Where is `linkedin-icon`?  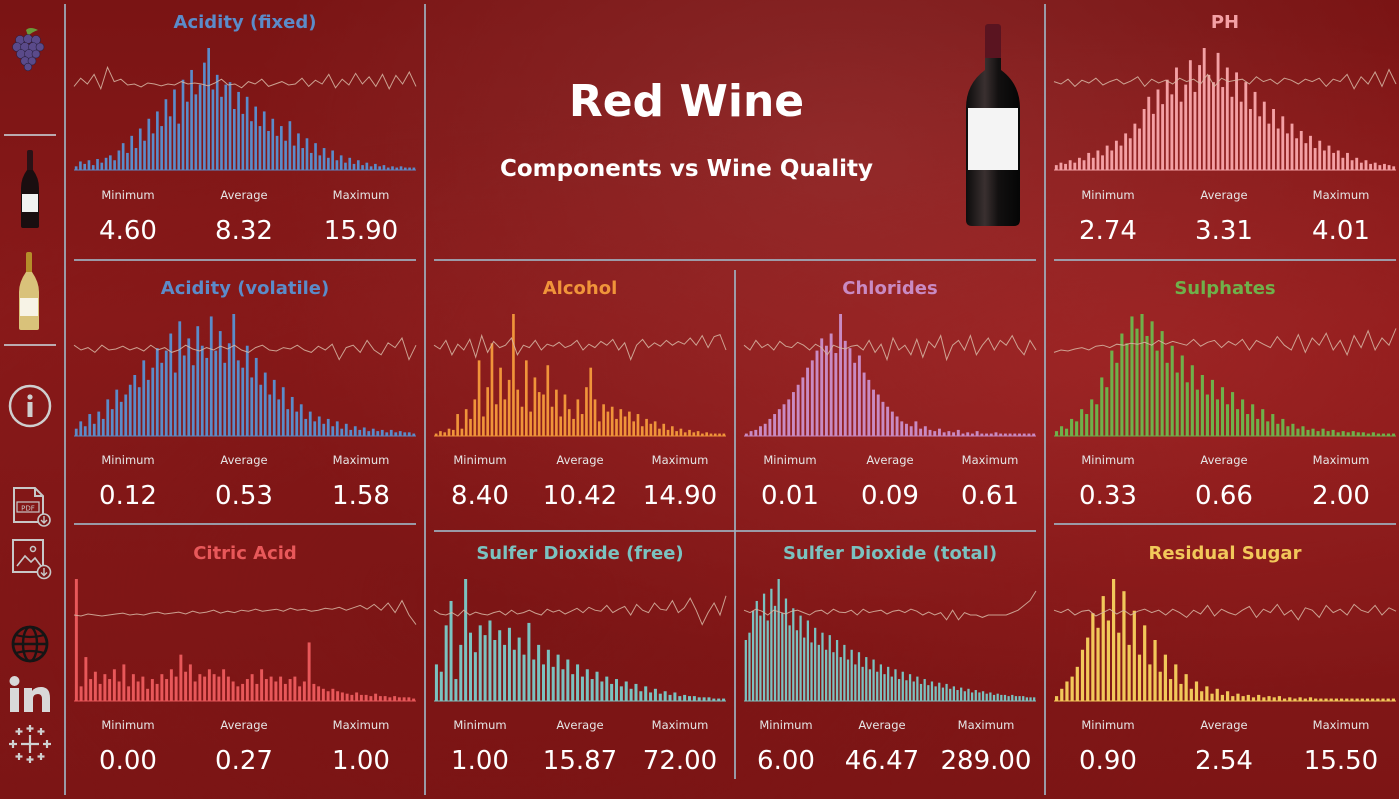 linkedin-icon is located at coordinates (30, 695).